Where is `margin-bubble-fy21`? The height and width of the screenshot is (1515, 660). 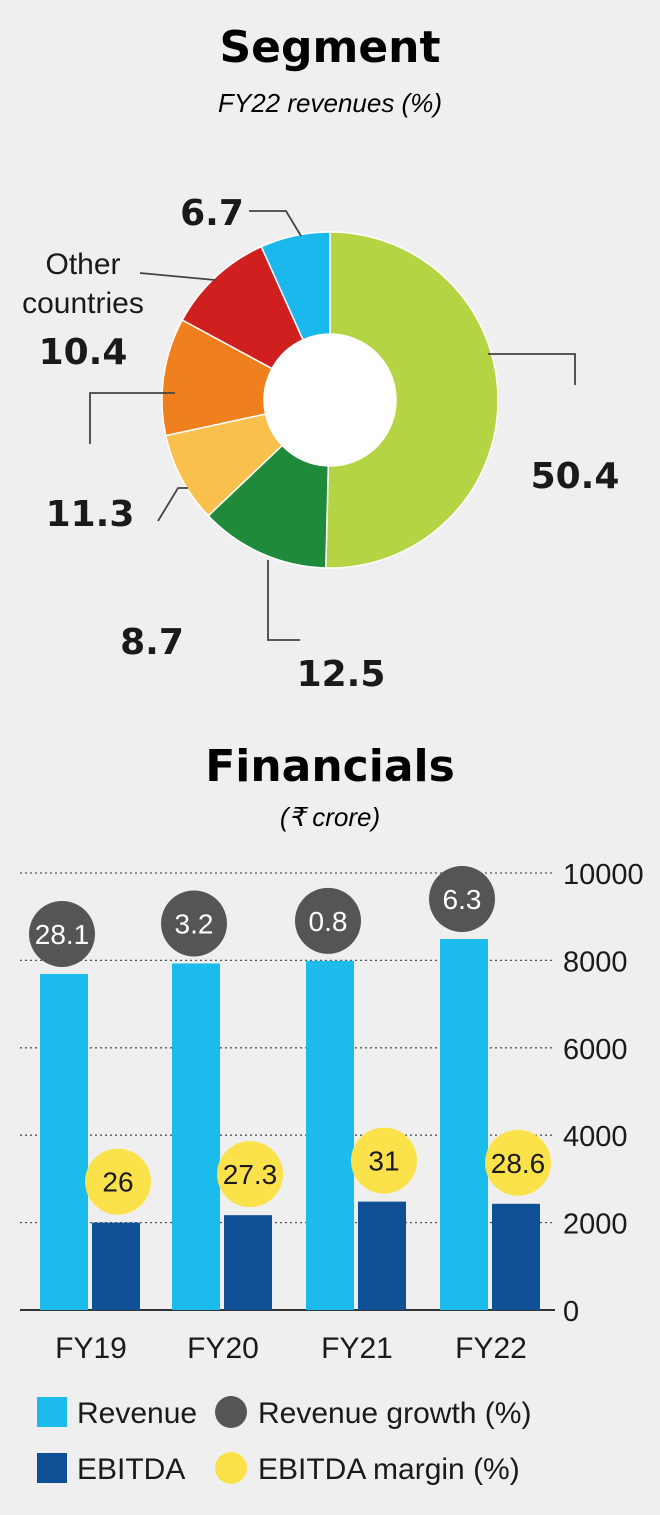
margin-bubble-fy21 is located at coordinates (384, 1160).